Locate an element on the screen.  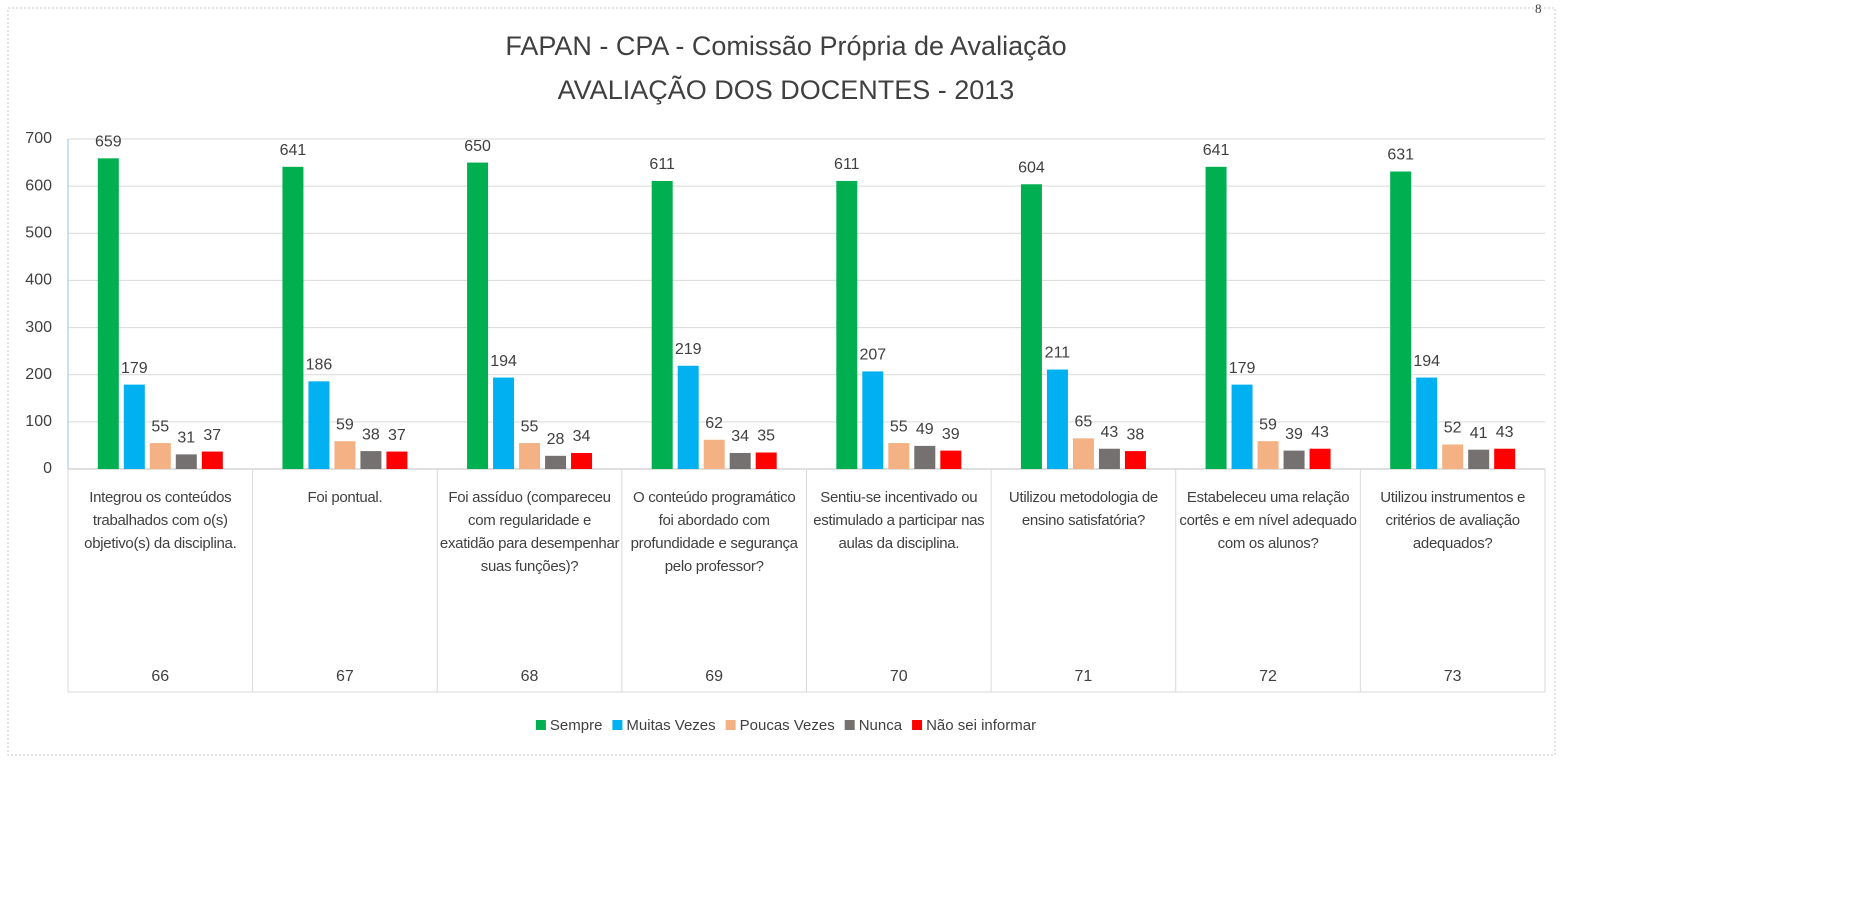
y-tick-label: 600 is located at coordinates (38, 185).